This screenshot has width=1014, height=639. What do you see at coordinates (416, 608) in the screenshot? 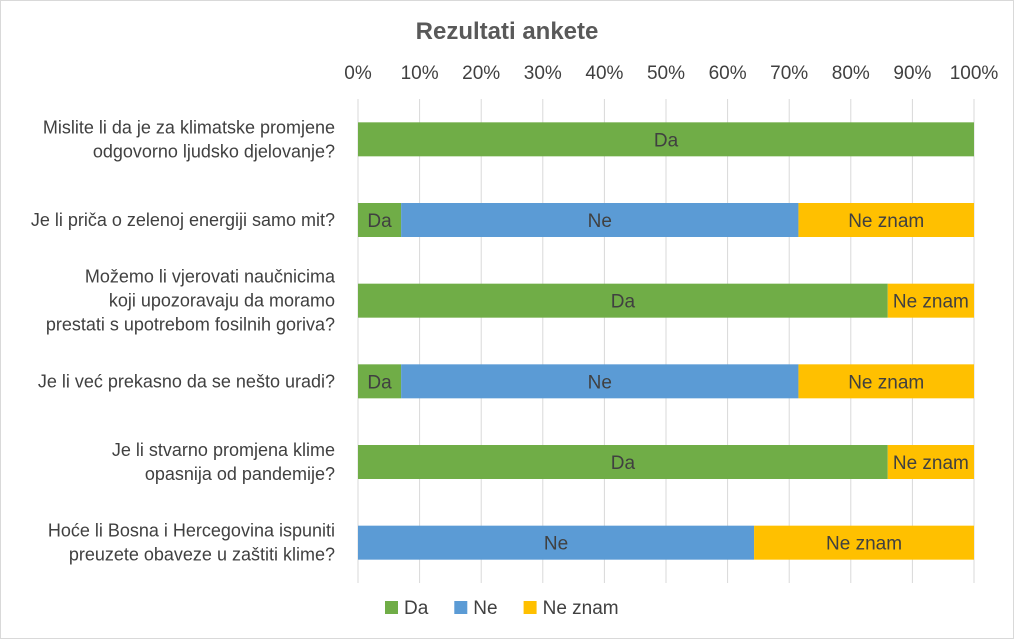
I see `legend-label: Da` at bounding box center [416, 608].